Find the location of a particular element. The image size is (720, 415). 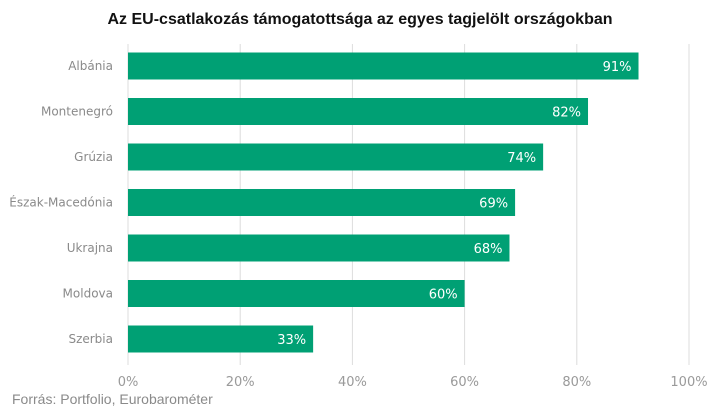

bar-value-label: 91% is located at coordinates (617, 67).